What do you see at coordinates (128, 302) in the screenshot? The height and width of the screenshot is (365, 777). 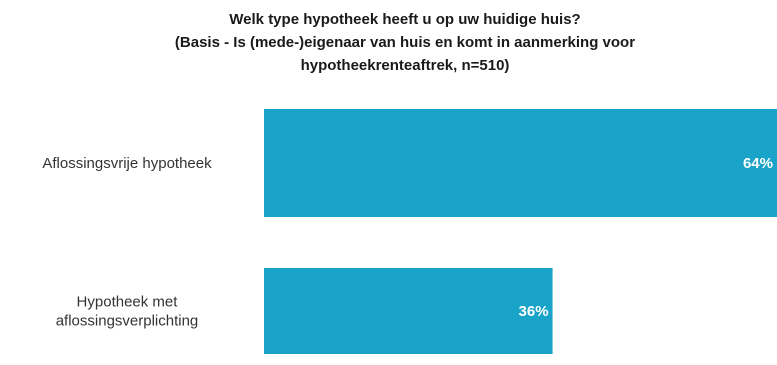 I see `category-label-2-line-1: Hypotheek met` at bounding box center [128, 302].